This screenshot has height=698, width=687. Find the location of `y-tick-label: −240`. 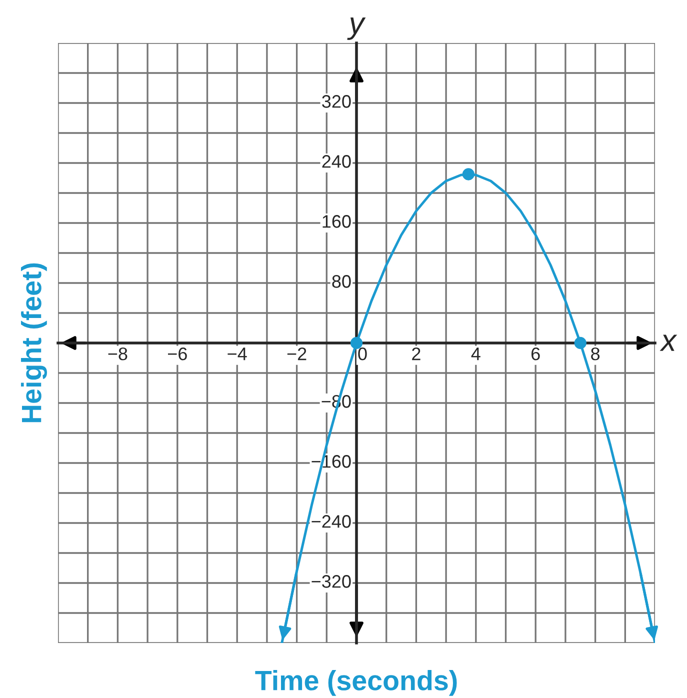

y-tick-label: −240 is located at coordinates (331, 521).